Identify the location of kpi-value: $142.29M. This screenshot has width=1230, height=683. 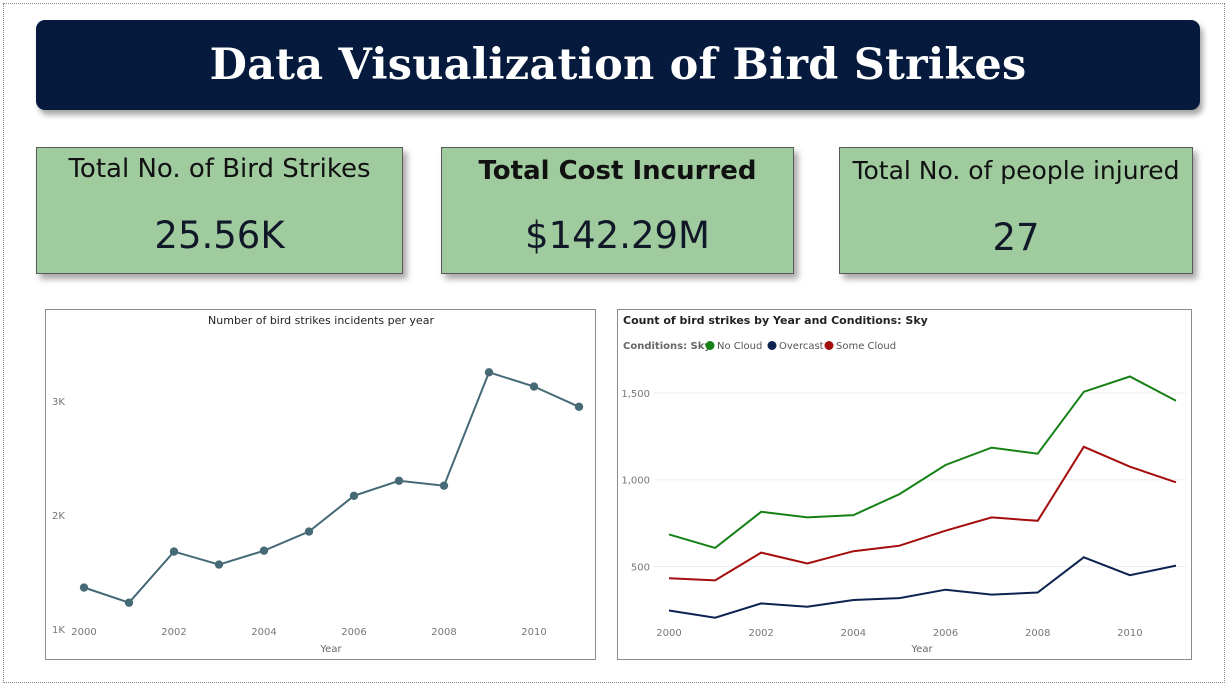
(617, 235).